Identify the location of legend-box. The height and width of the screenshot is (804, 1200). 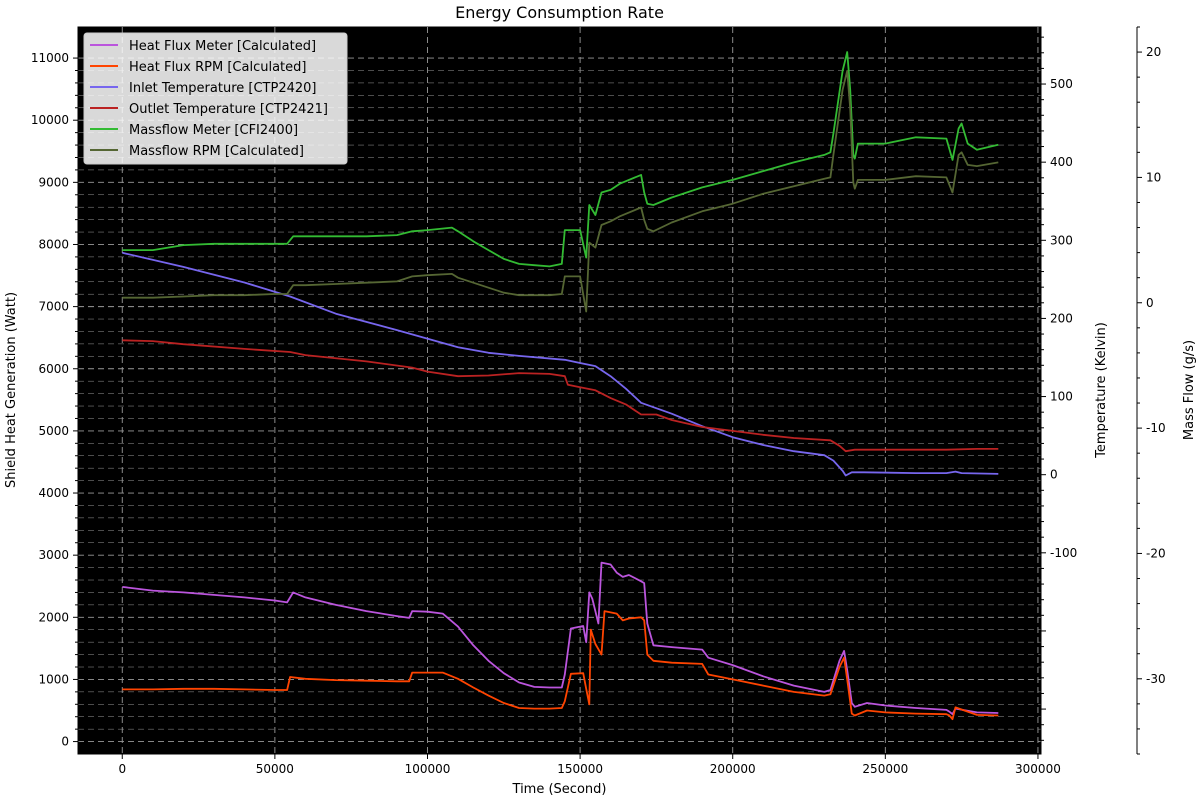
(215, 98).